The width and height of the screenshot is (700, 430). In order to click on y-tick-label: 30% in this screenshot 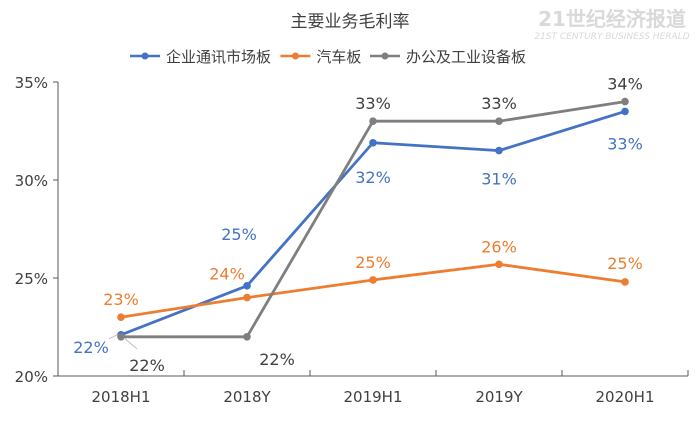, I will do `click(31, 181)`.